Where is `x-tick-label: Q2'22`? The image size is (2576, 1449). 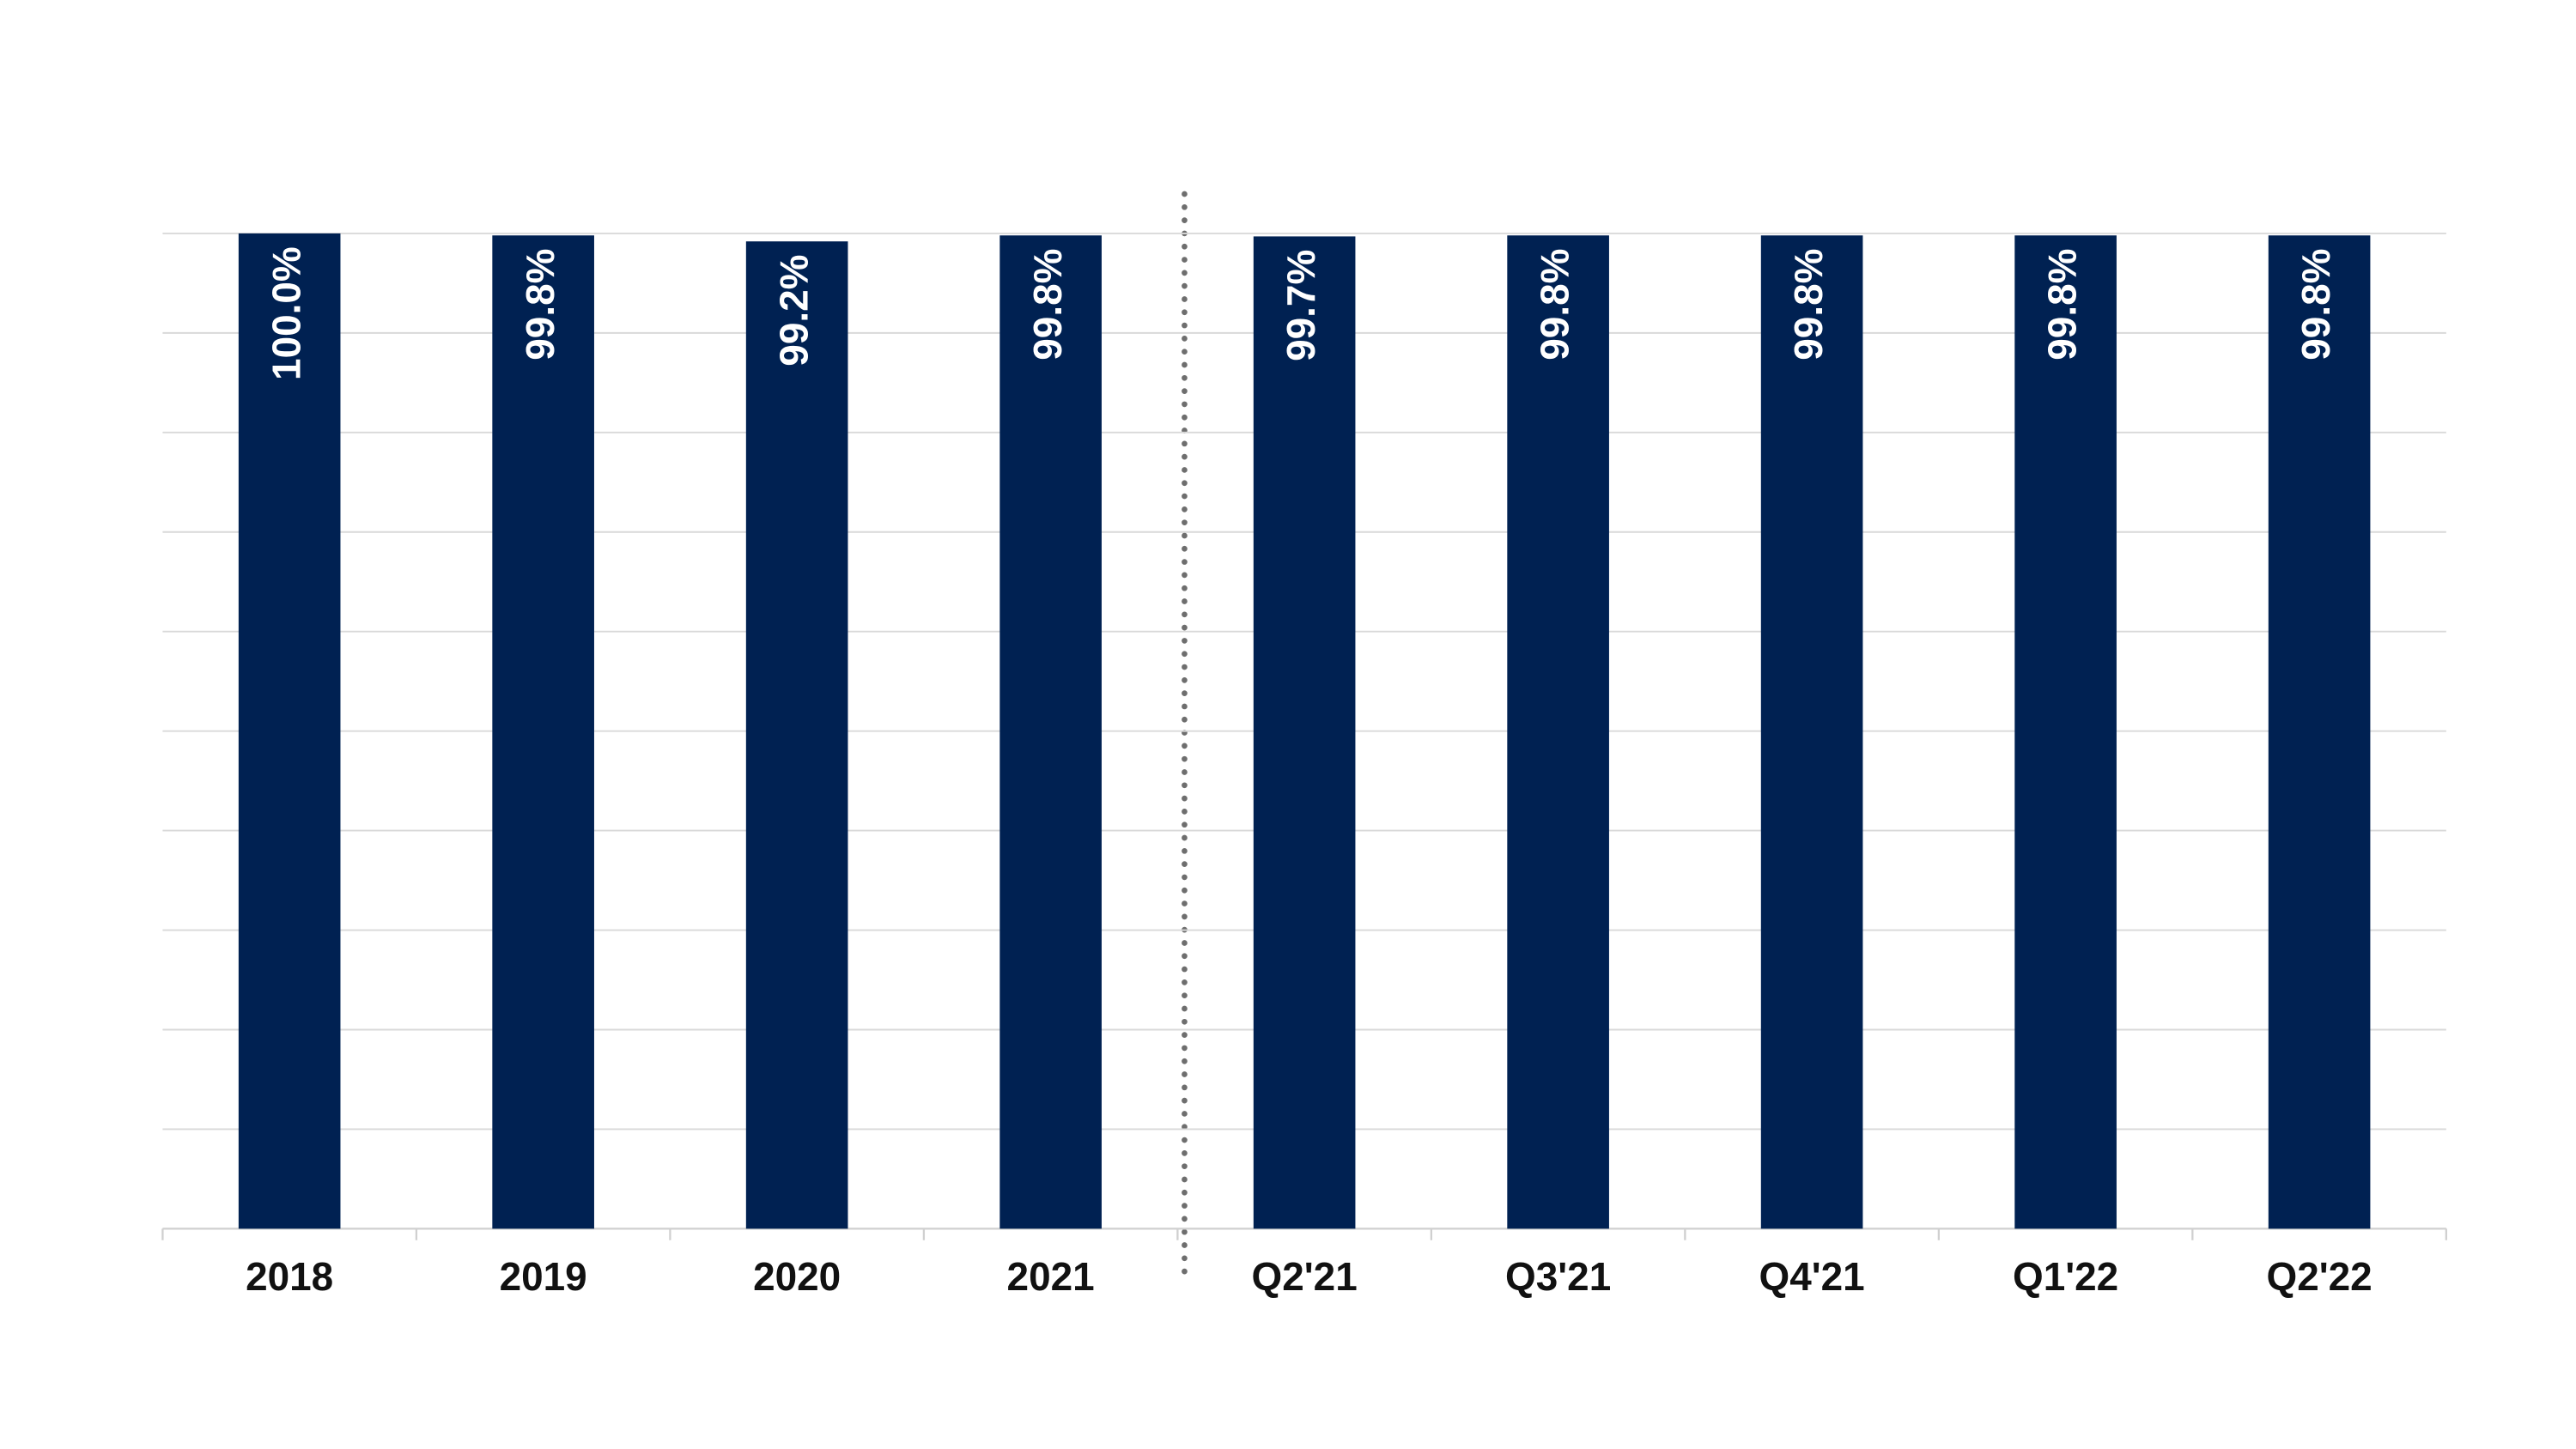
x-tick-label: Q2'22 is located at coordinates (2319, 1276).